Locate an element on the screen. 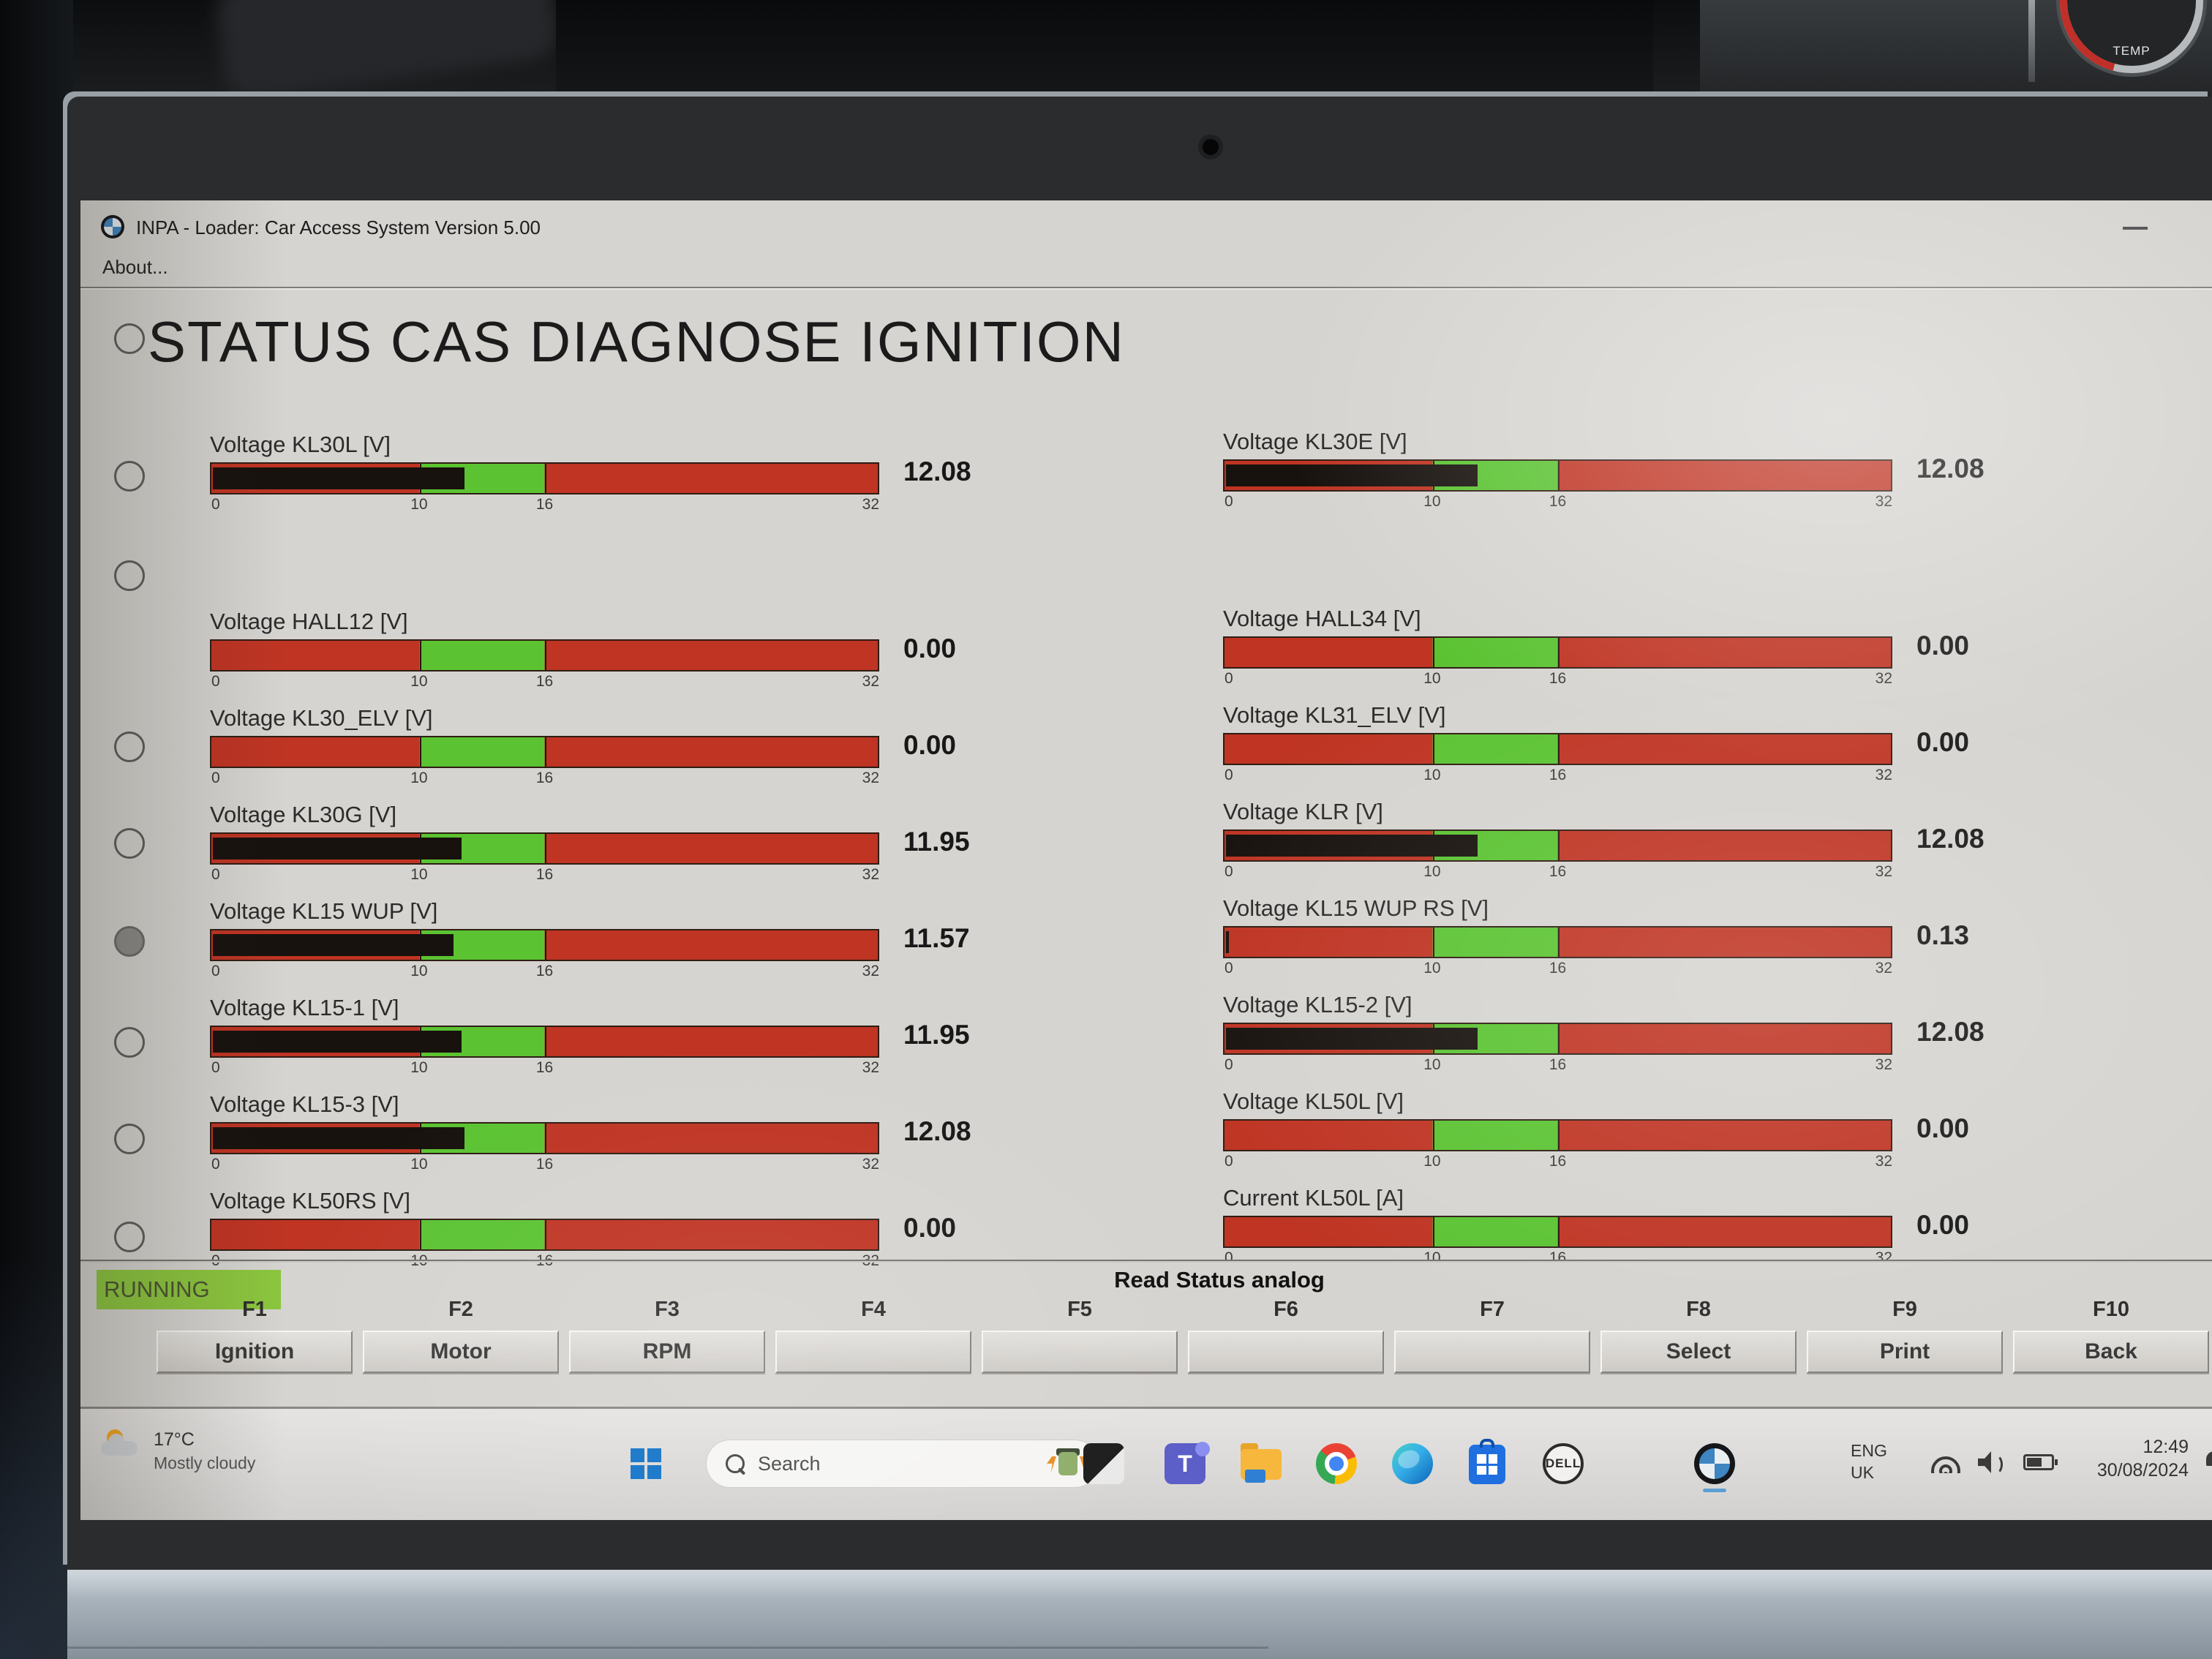  gauge-row: Voltage KL50RS [V] 0 10 16 32 0.00 is located at coordinates (689, 1229).